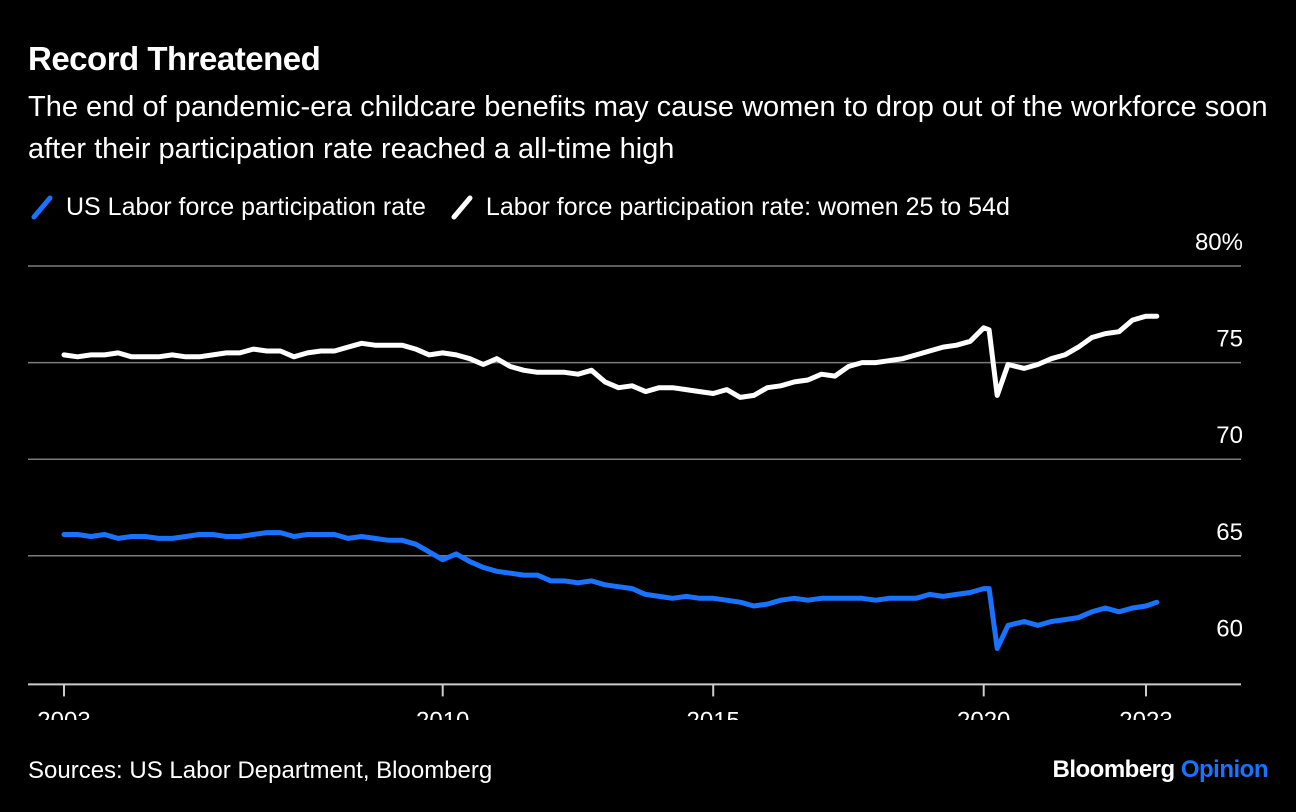  I want to click on brand-suffix: Opinion, so click(1224, 769).